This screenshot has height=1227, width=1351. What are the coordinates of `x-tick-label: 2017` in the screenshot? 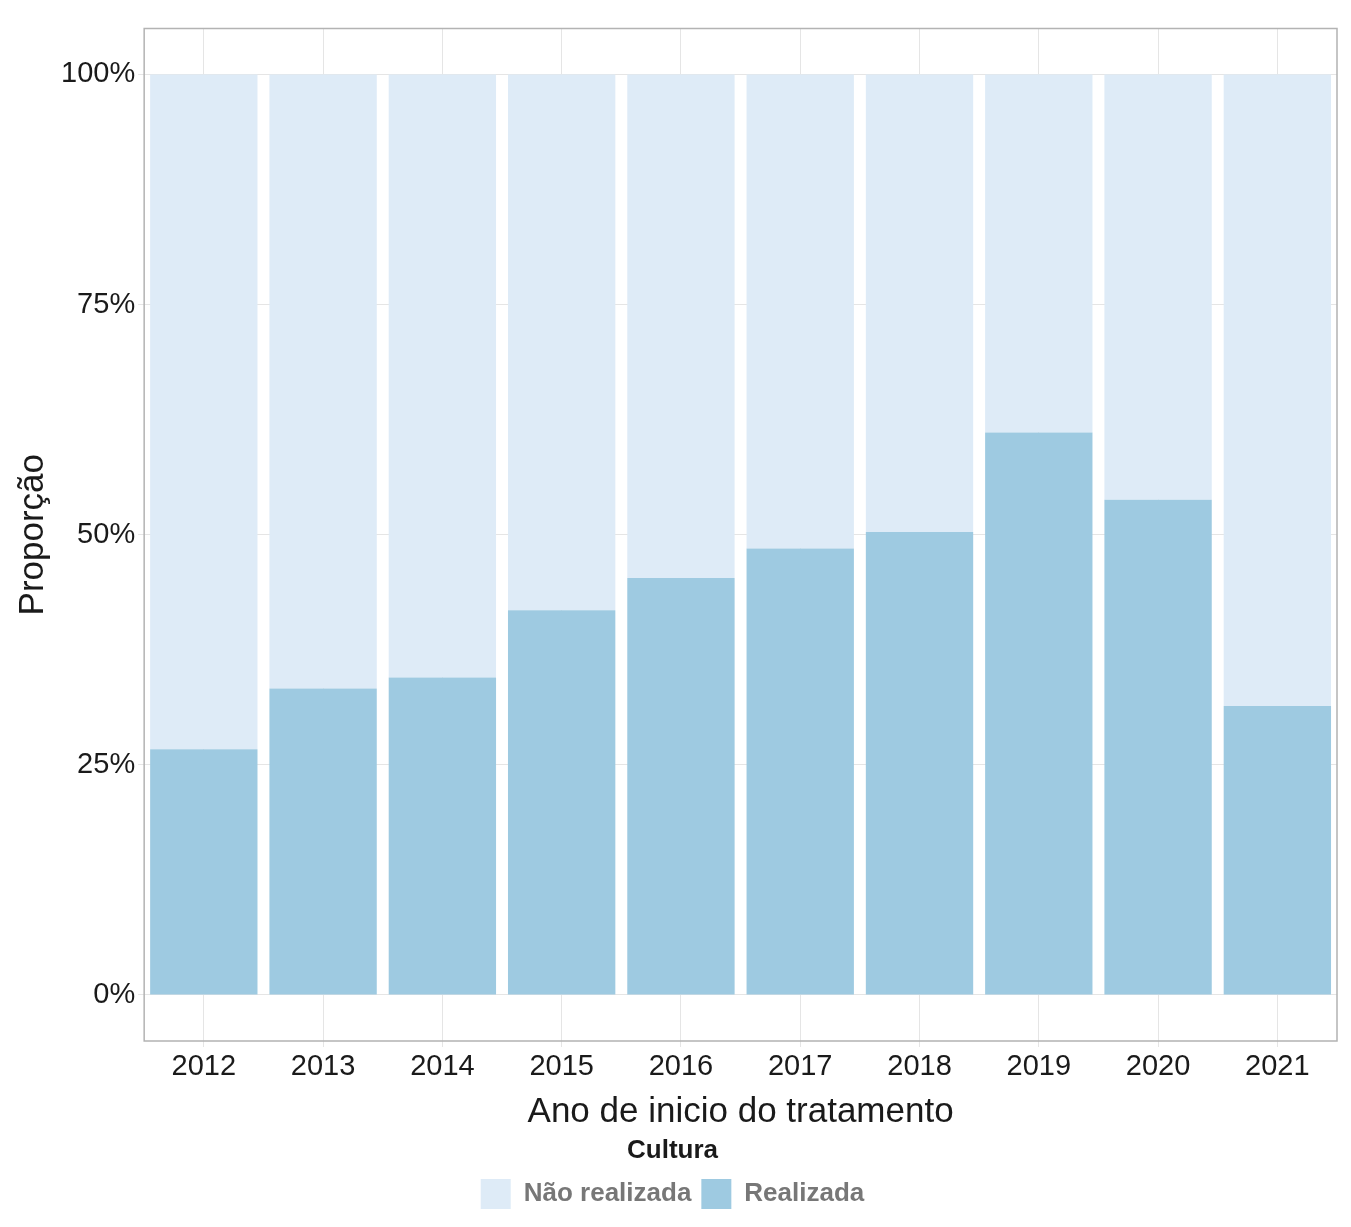 It's located at (800, 1065).